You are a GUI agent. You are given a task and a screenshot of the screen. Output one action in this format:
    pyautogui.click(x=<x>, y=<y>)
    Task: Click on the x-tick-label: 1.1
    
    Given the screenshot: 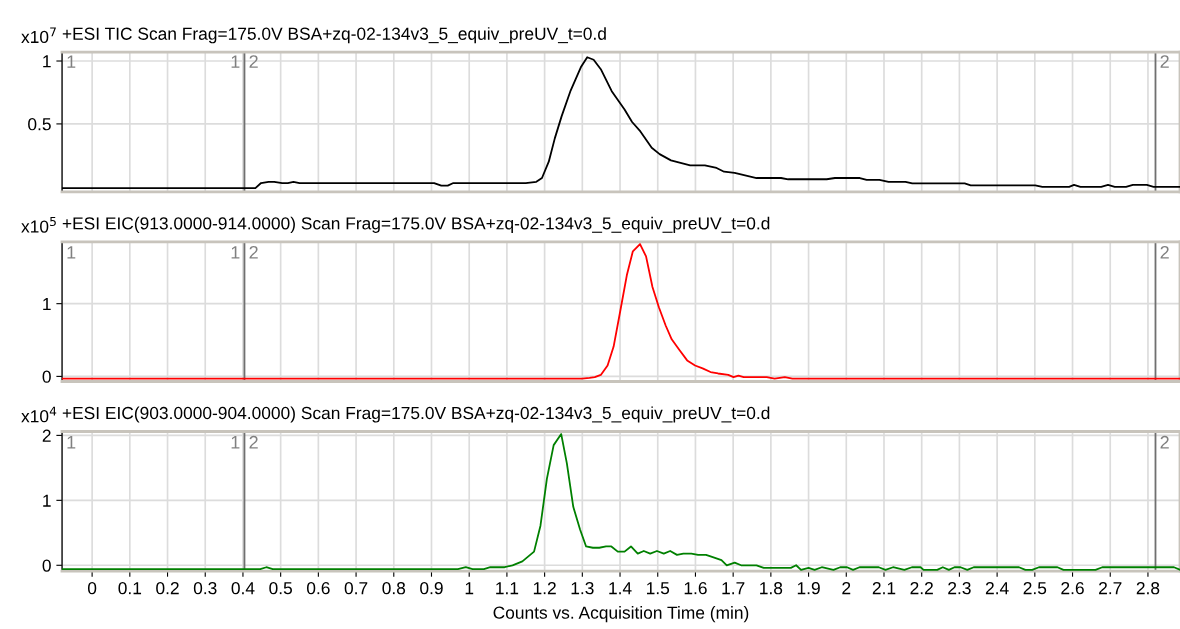 What is the action you would take?
    pyautogui.click(x=507, y=588)
    